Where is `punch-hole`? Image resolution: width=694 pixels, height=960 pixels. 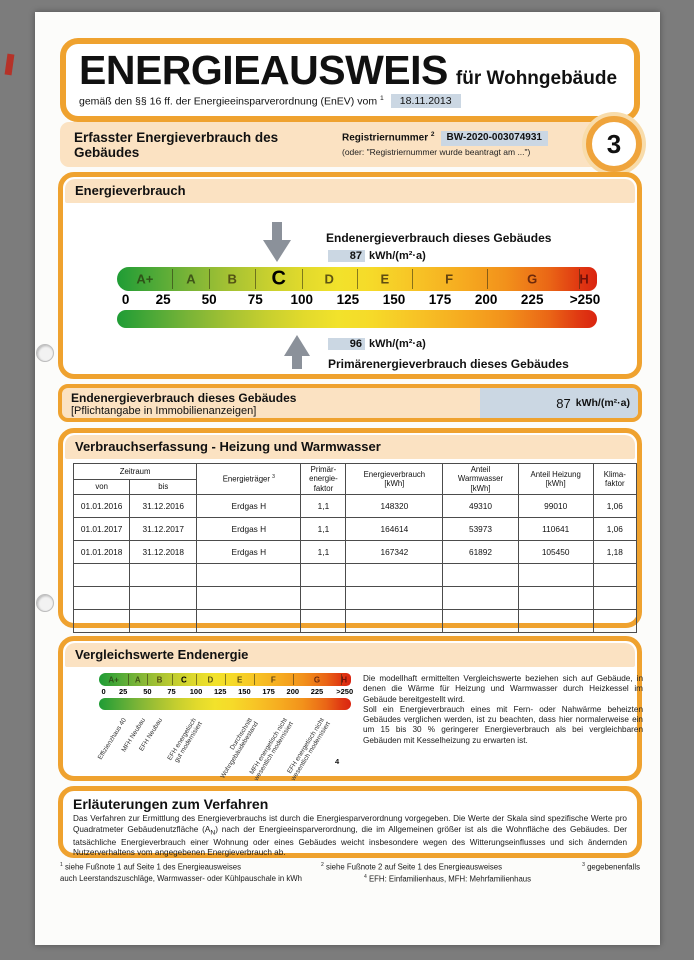 punch-hole is located at coordinates (45, 603).